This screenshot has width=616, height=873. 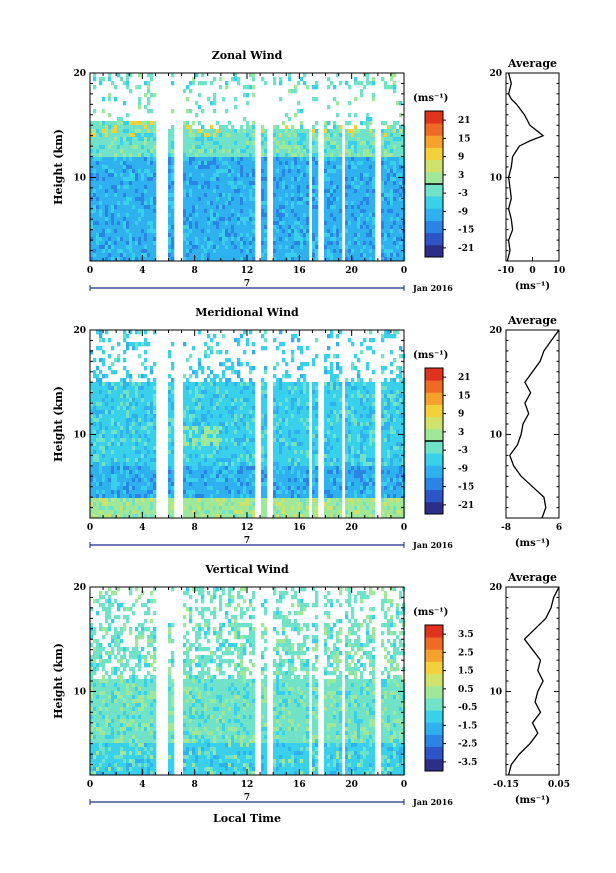 What do you see at coordinates (450, 698) in the screenshot?
I see `colorbar: 3.5 2.5 1.5 0.5 -0.5 -1.5 -2.5 -3.5` at bounding box center [450, 698].